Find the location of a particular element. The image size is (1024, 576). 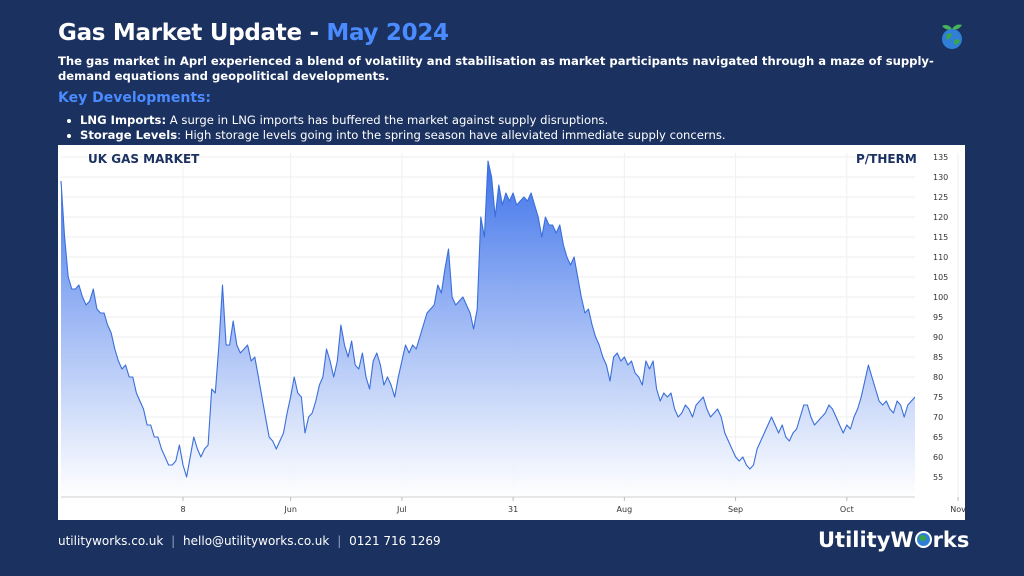

x-tick-label: 31 is located at coordinates (513, 509).